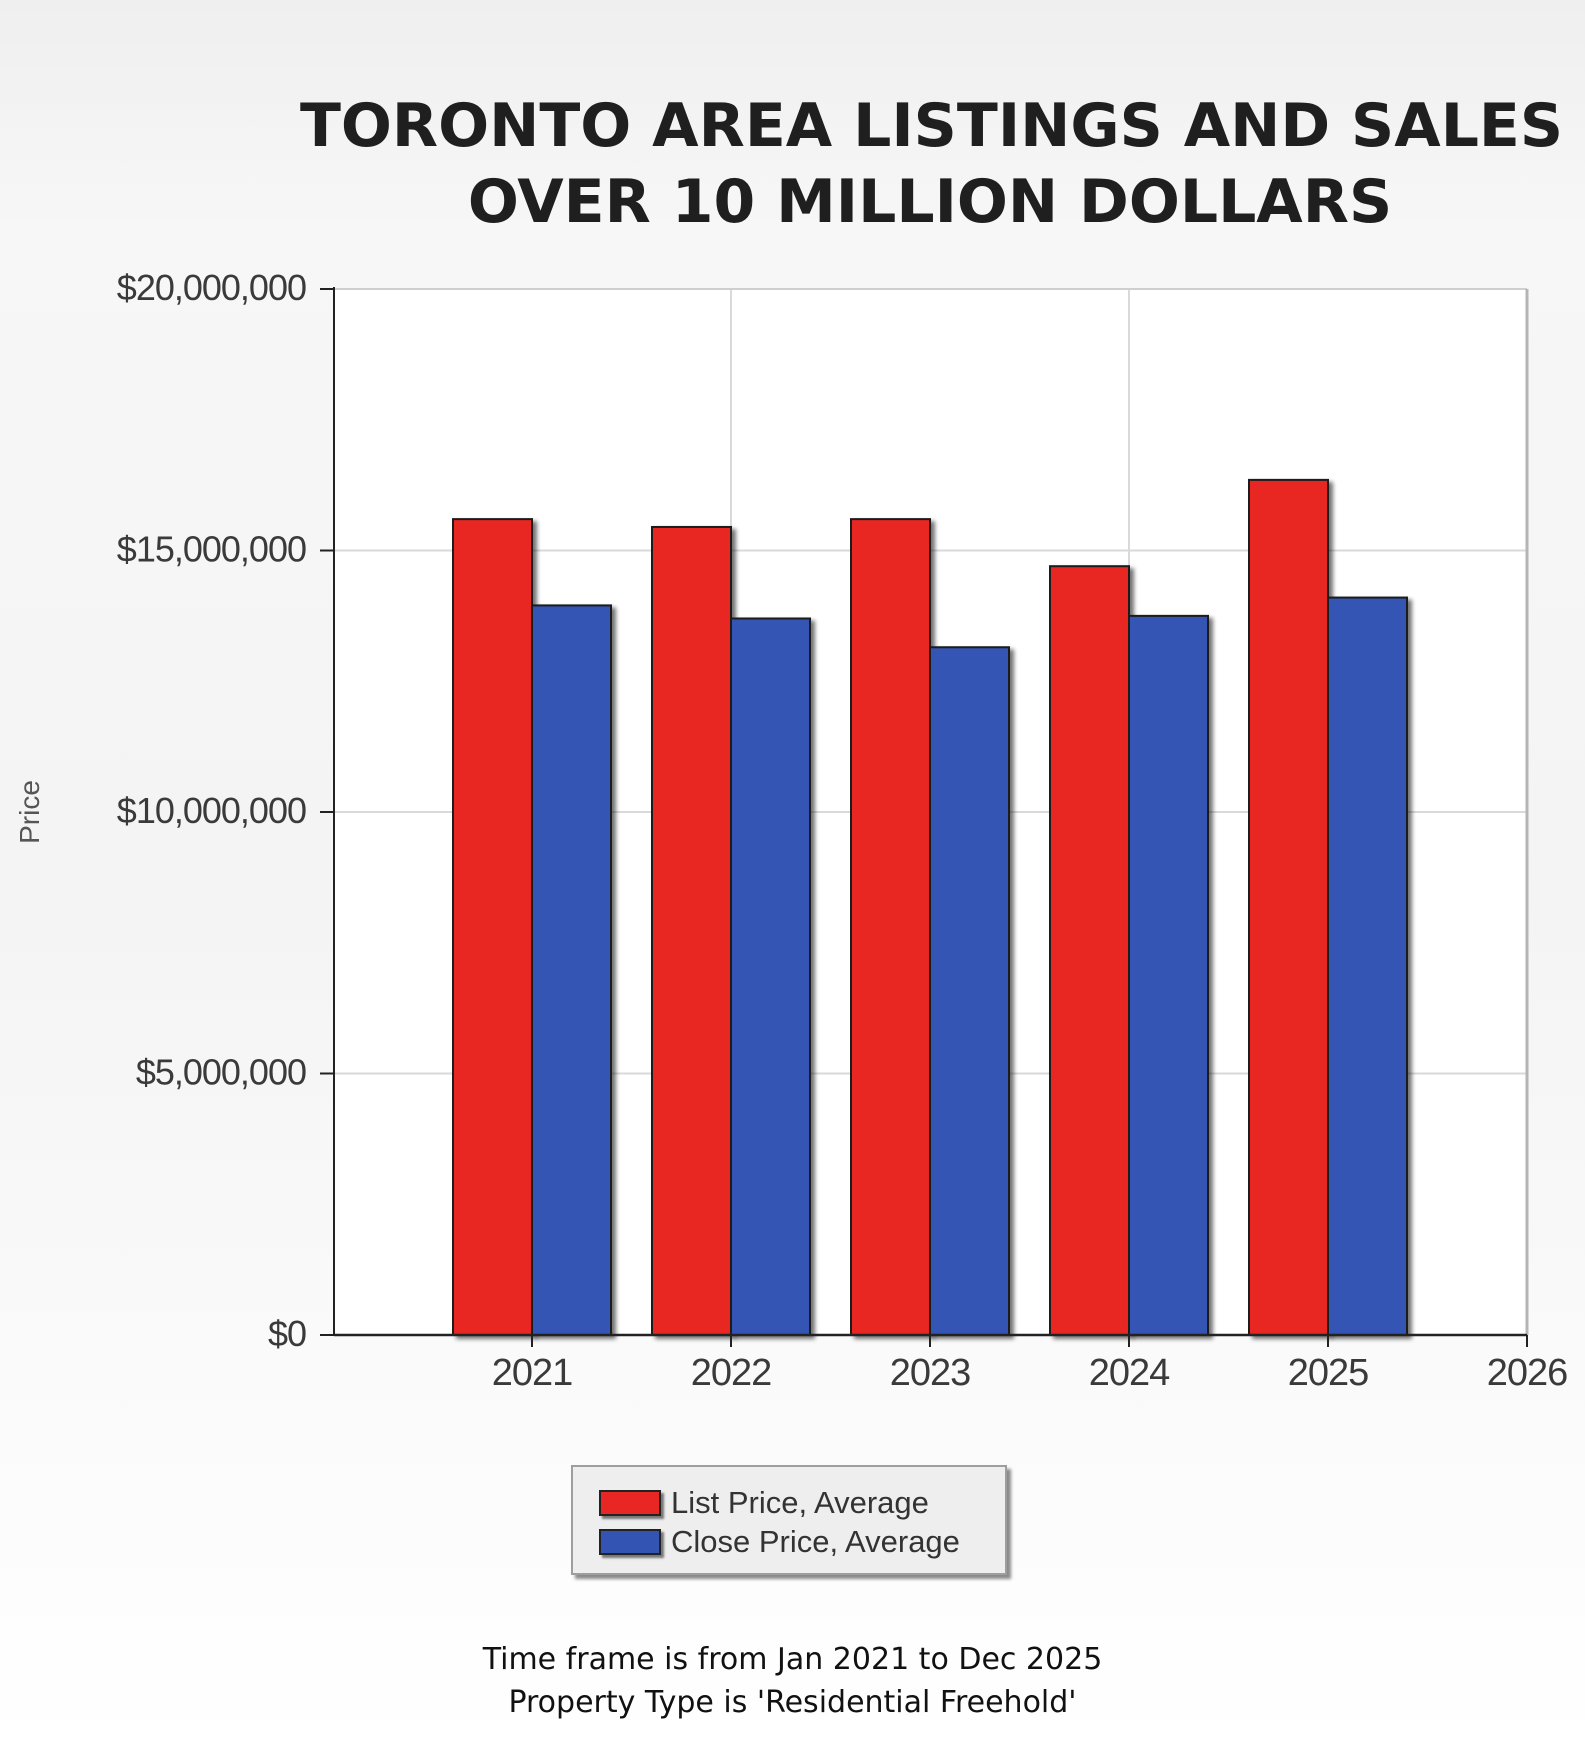  Describe the element at coordinates (770, 976) in the screenshot. I see `bar-close-price-average-2022` at that location.